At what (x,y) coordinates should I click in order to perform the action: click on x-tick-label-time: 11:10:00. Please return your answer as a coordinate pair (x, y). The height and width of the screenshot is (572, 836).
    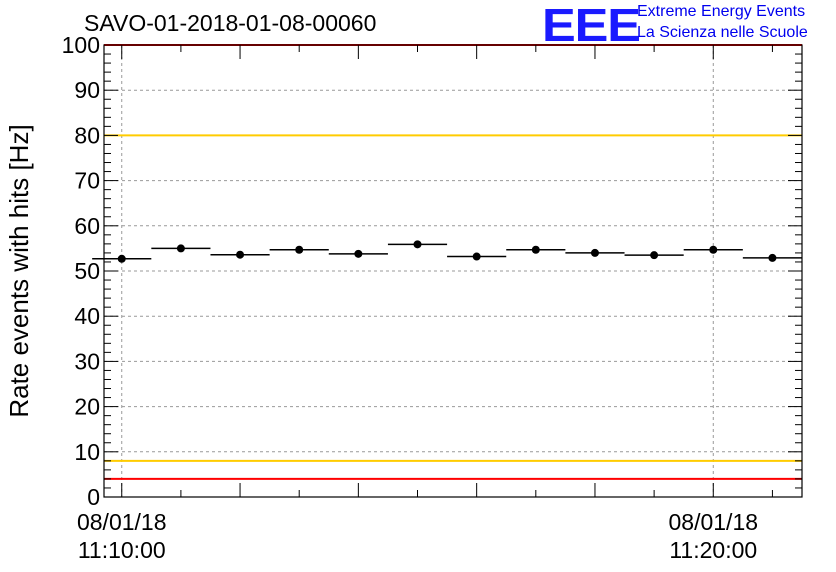
    Looking at the image, I should click on (122, 550).